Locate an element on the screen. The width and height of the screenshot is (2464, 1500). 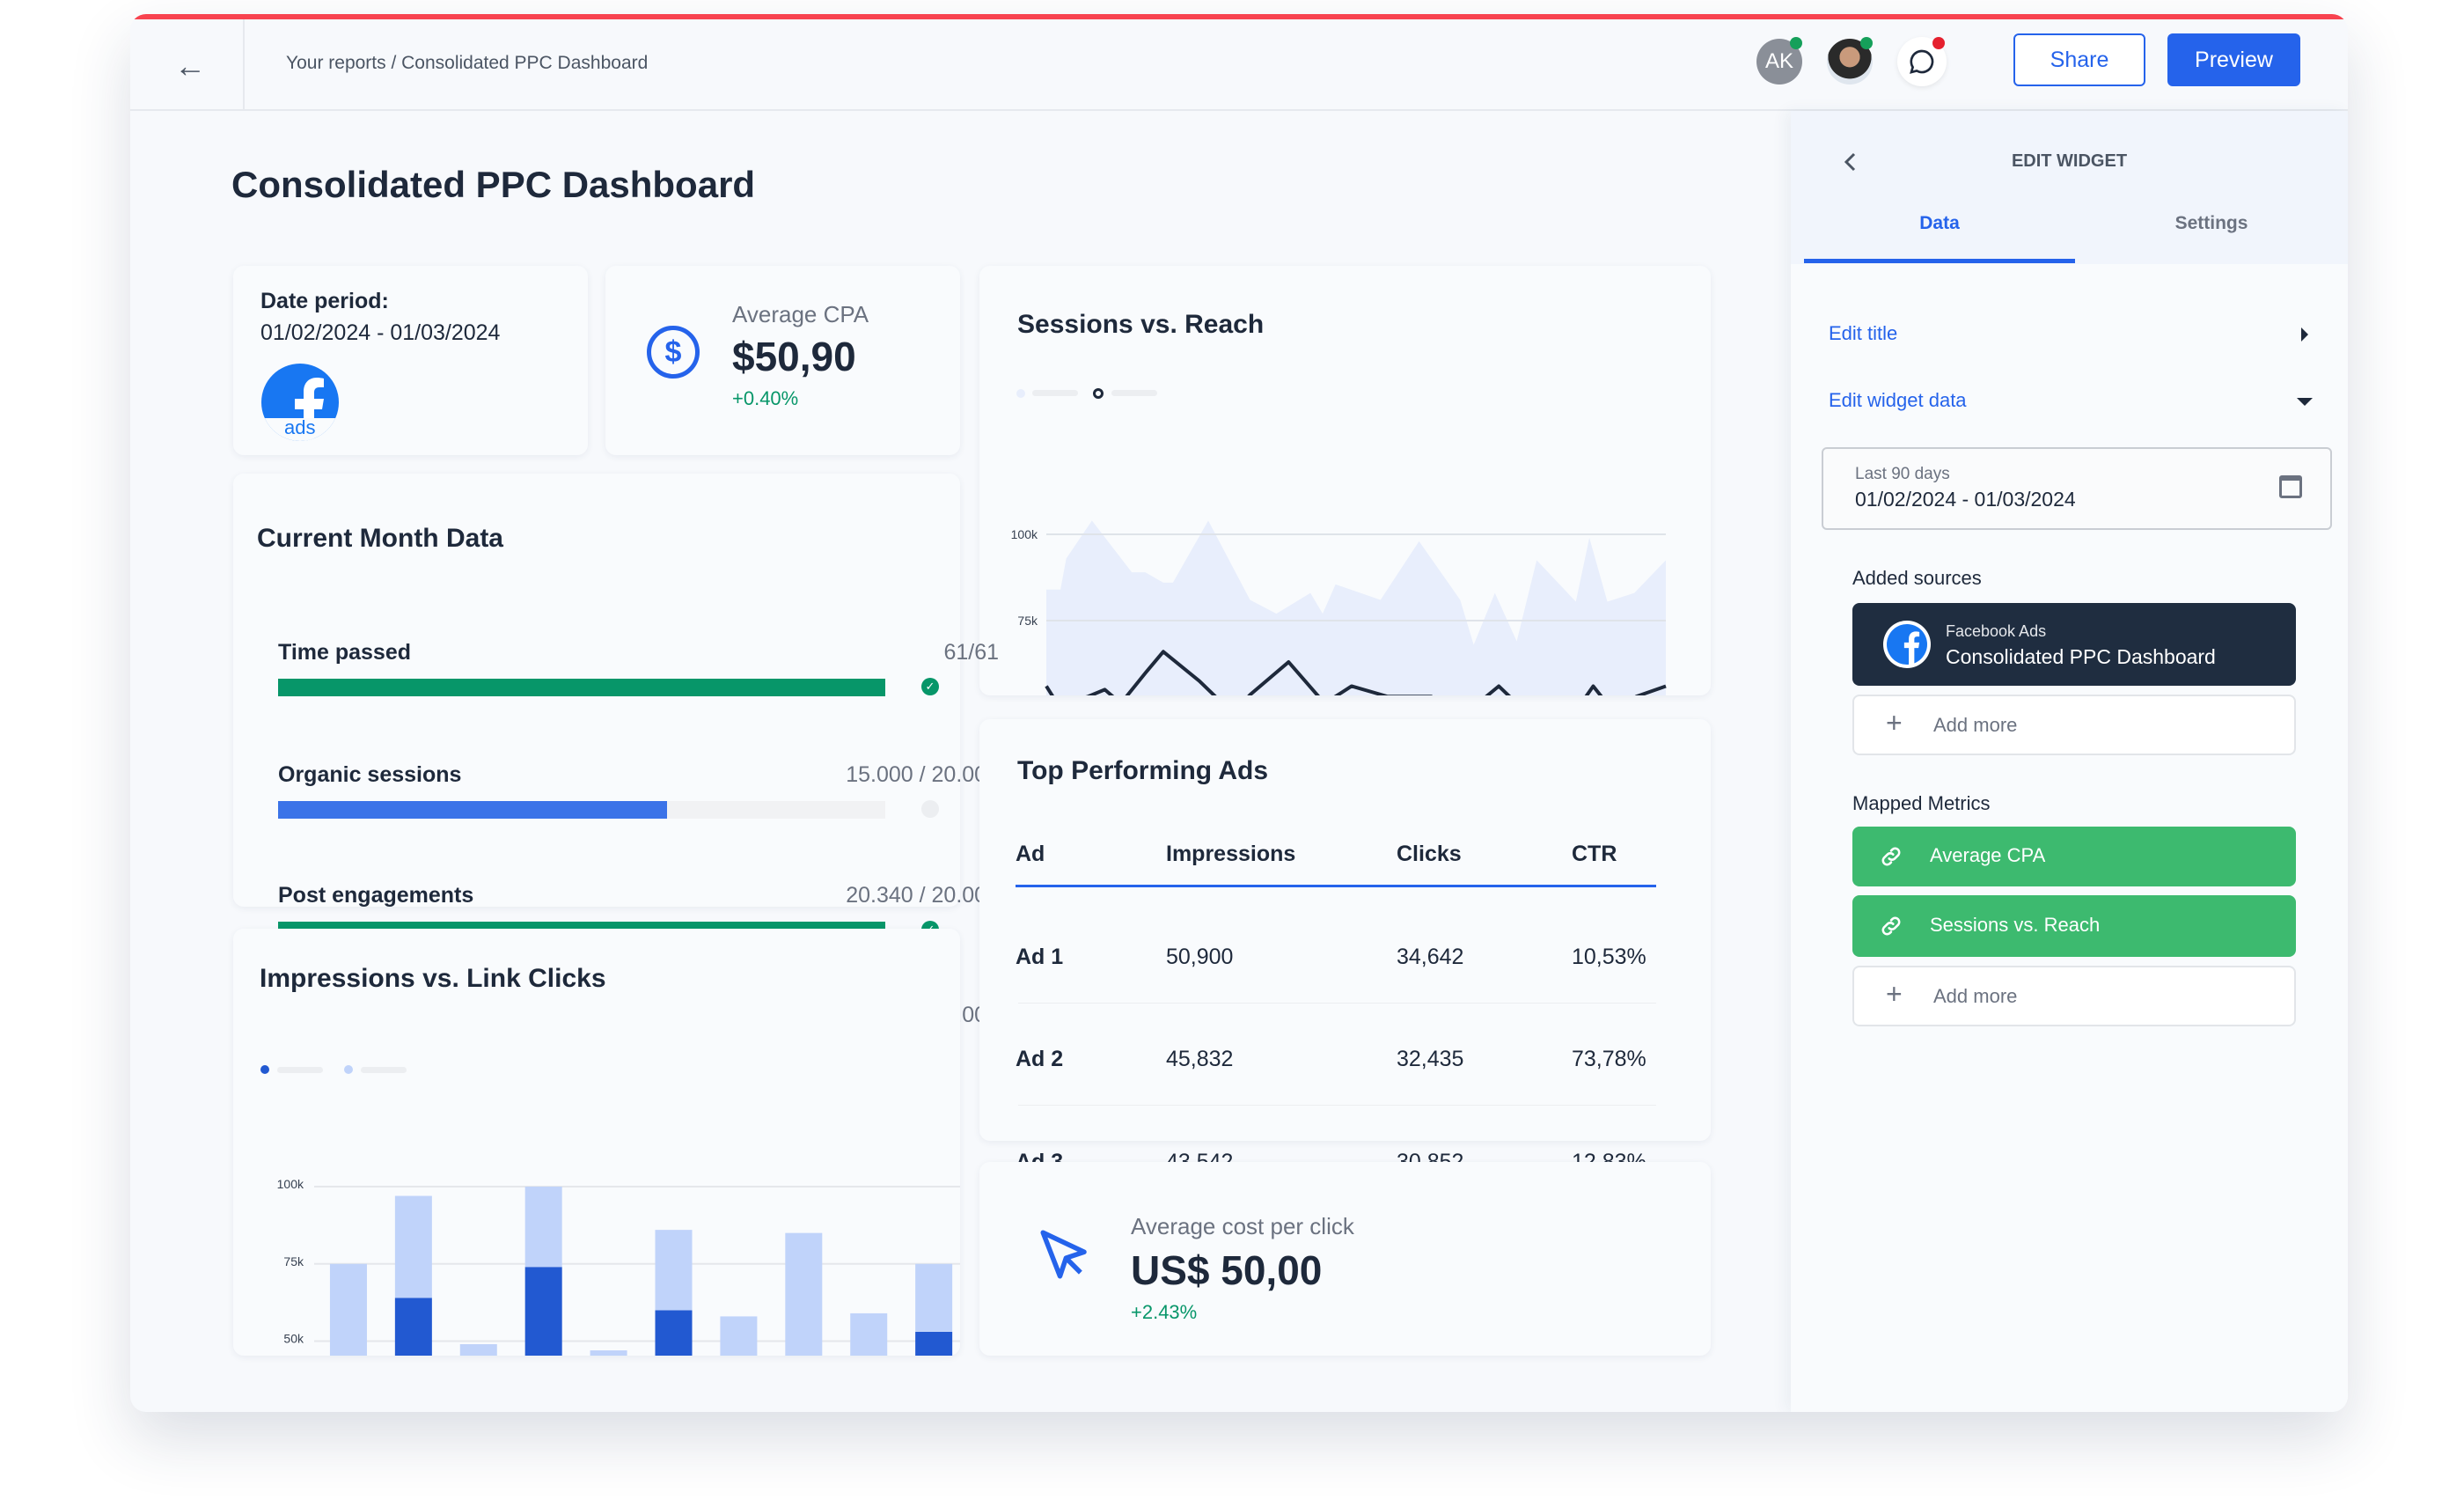
y-tick-label: 50k is located at coordinates (294, 1339).